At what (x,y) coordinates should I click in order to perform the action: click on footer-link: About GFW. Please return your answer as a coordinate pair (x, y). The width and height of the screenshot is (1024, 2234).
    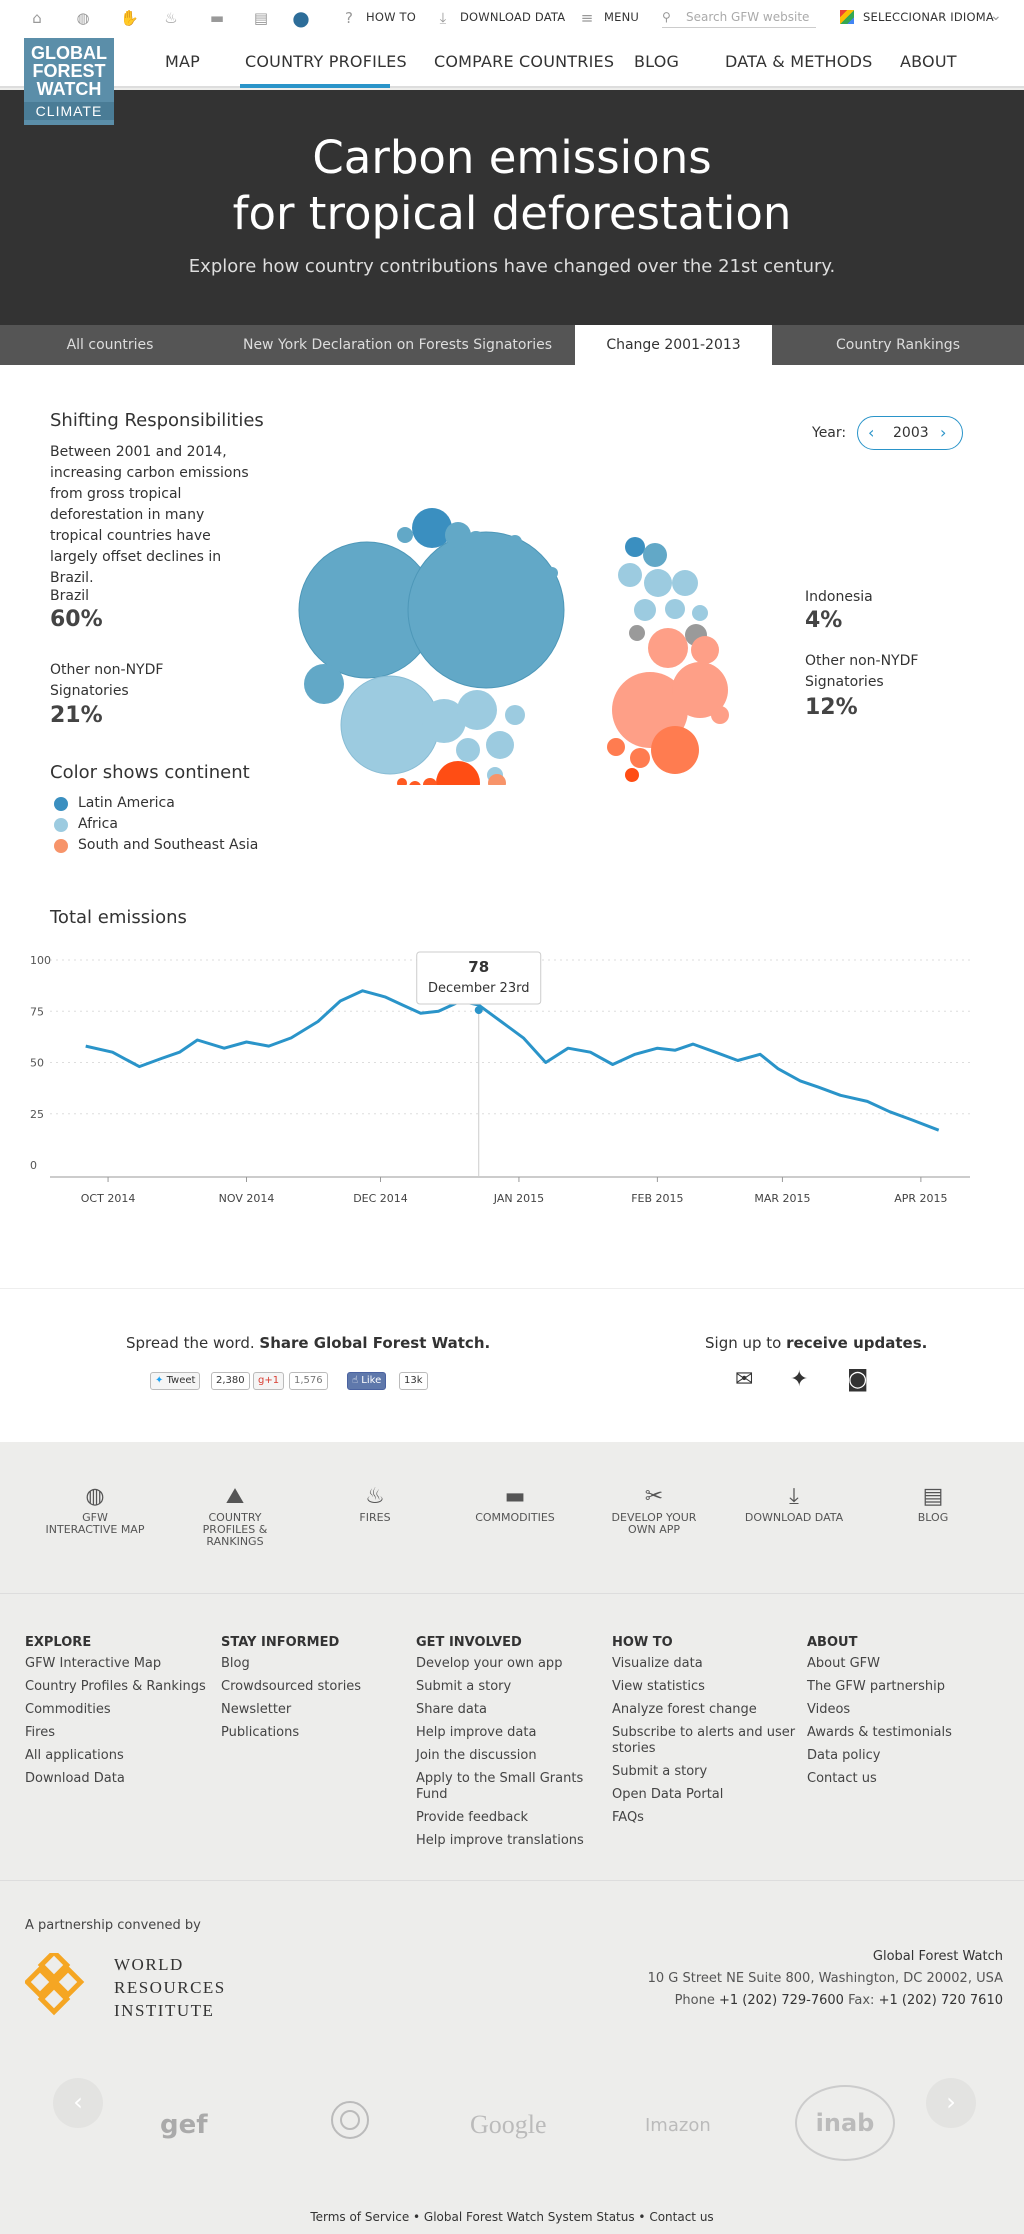
    Looking at the image, I should click on (843, 1663).